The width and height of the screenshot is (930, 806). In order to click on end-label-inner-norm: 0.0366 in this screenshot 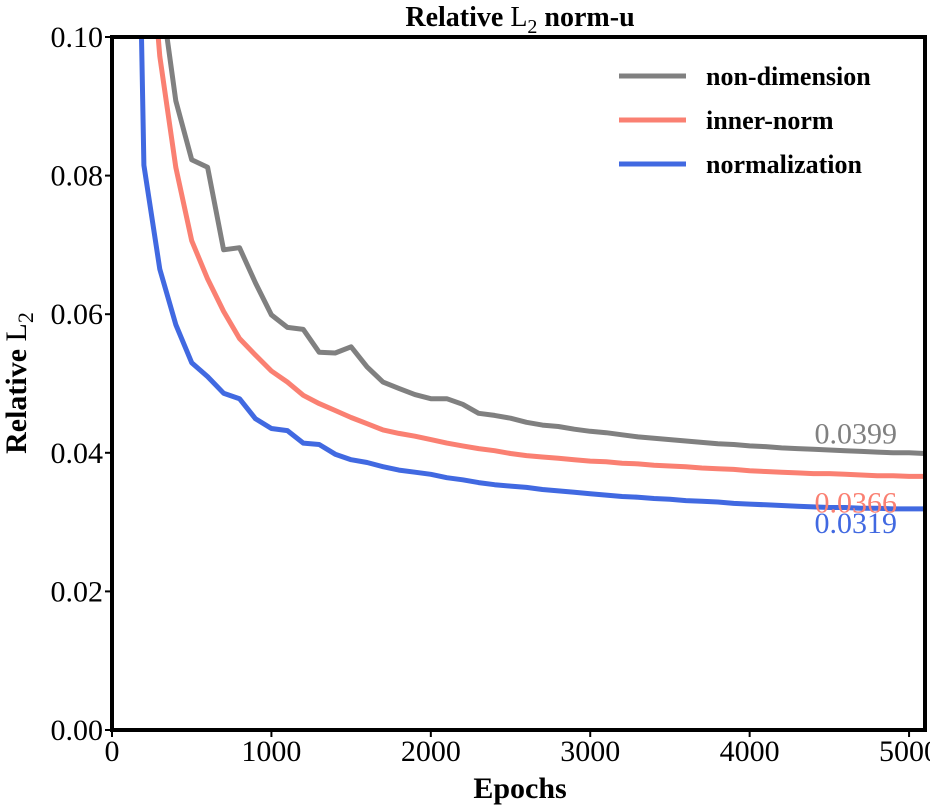, I will do `click(856, 502)`.